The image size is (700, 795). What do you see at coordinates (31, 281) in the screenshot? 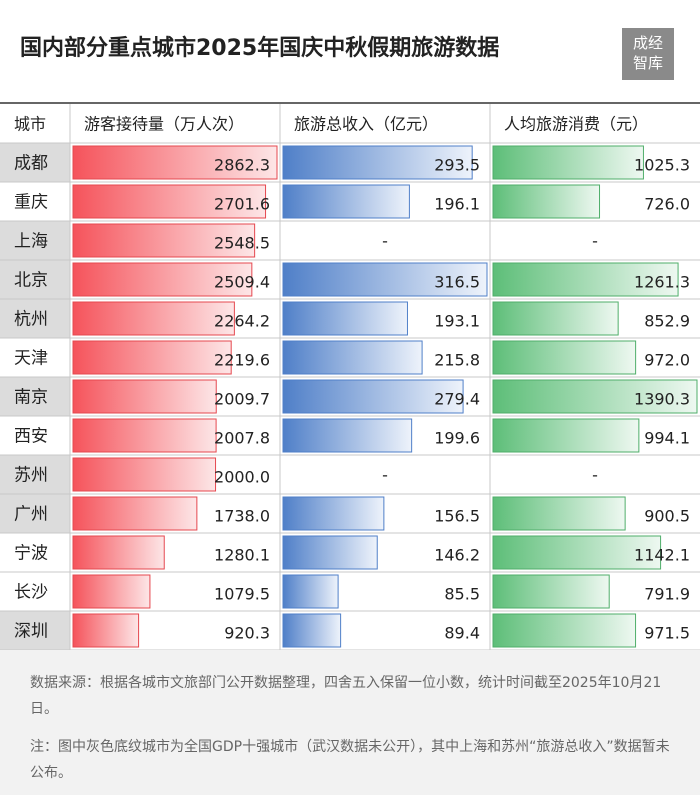
I see `city: 北京` at bounding box center [31, 281].